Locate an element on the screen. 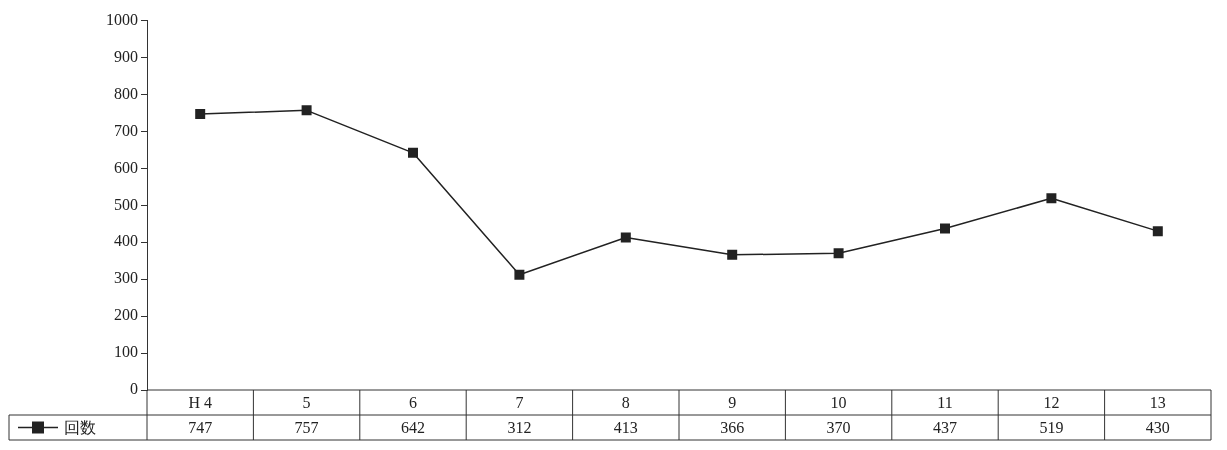 The width and height of the screenshot is (1227, 450). x-tick-label: 12 is located at coordinates (1051, 402).